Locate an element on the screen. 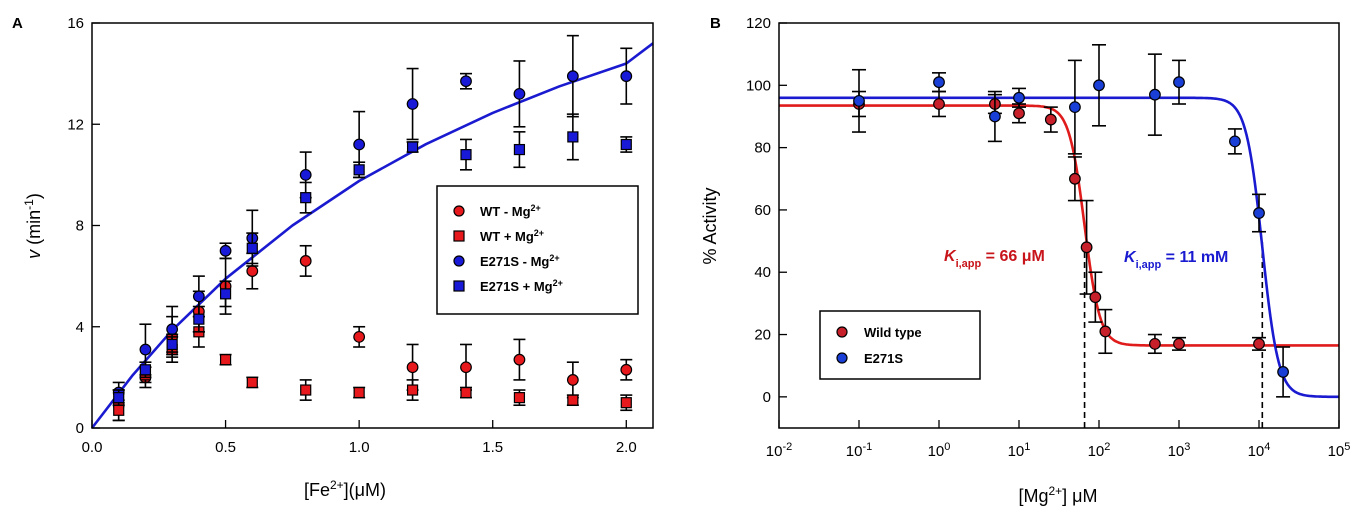  a-ytick-label-2: 8 is located at coordinates (80, 226).